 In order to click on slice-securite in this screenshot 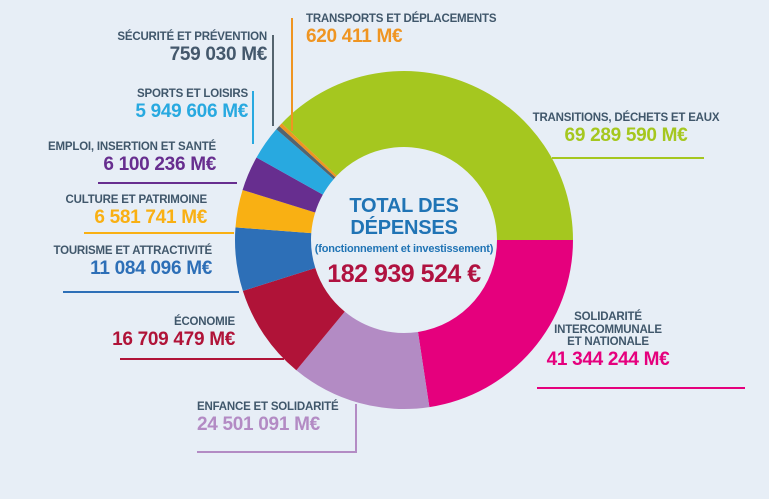, I will do `click(306, 152)`.